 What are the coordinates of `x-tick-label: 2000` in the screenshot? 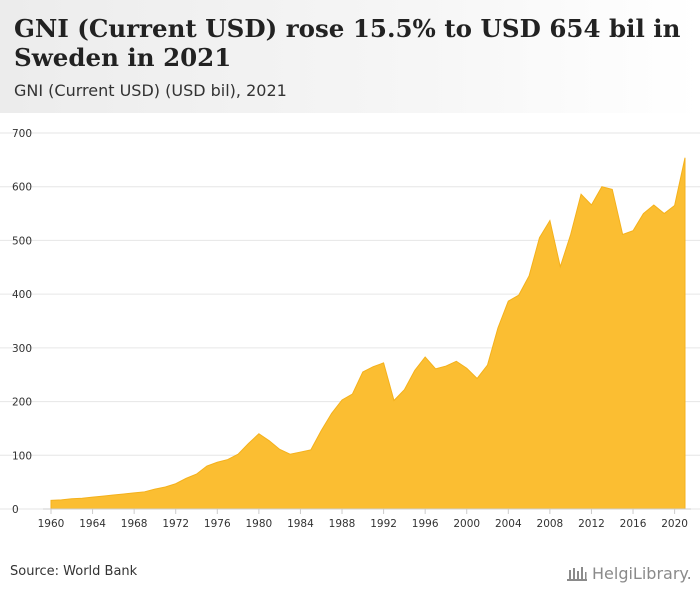 It's located at (466, 524).